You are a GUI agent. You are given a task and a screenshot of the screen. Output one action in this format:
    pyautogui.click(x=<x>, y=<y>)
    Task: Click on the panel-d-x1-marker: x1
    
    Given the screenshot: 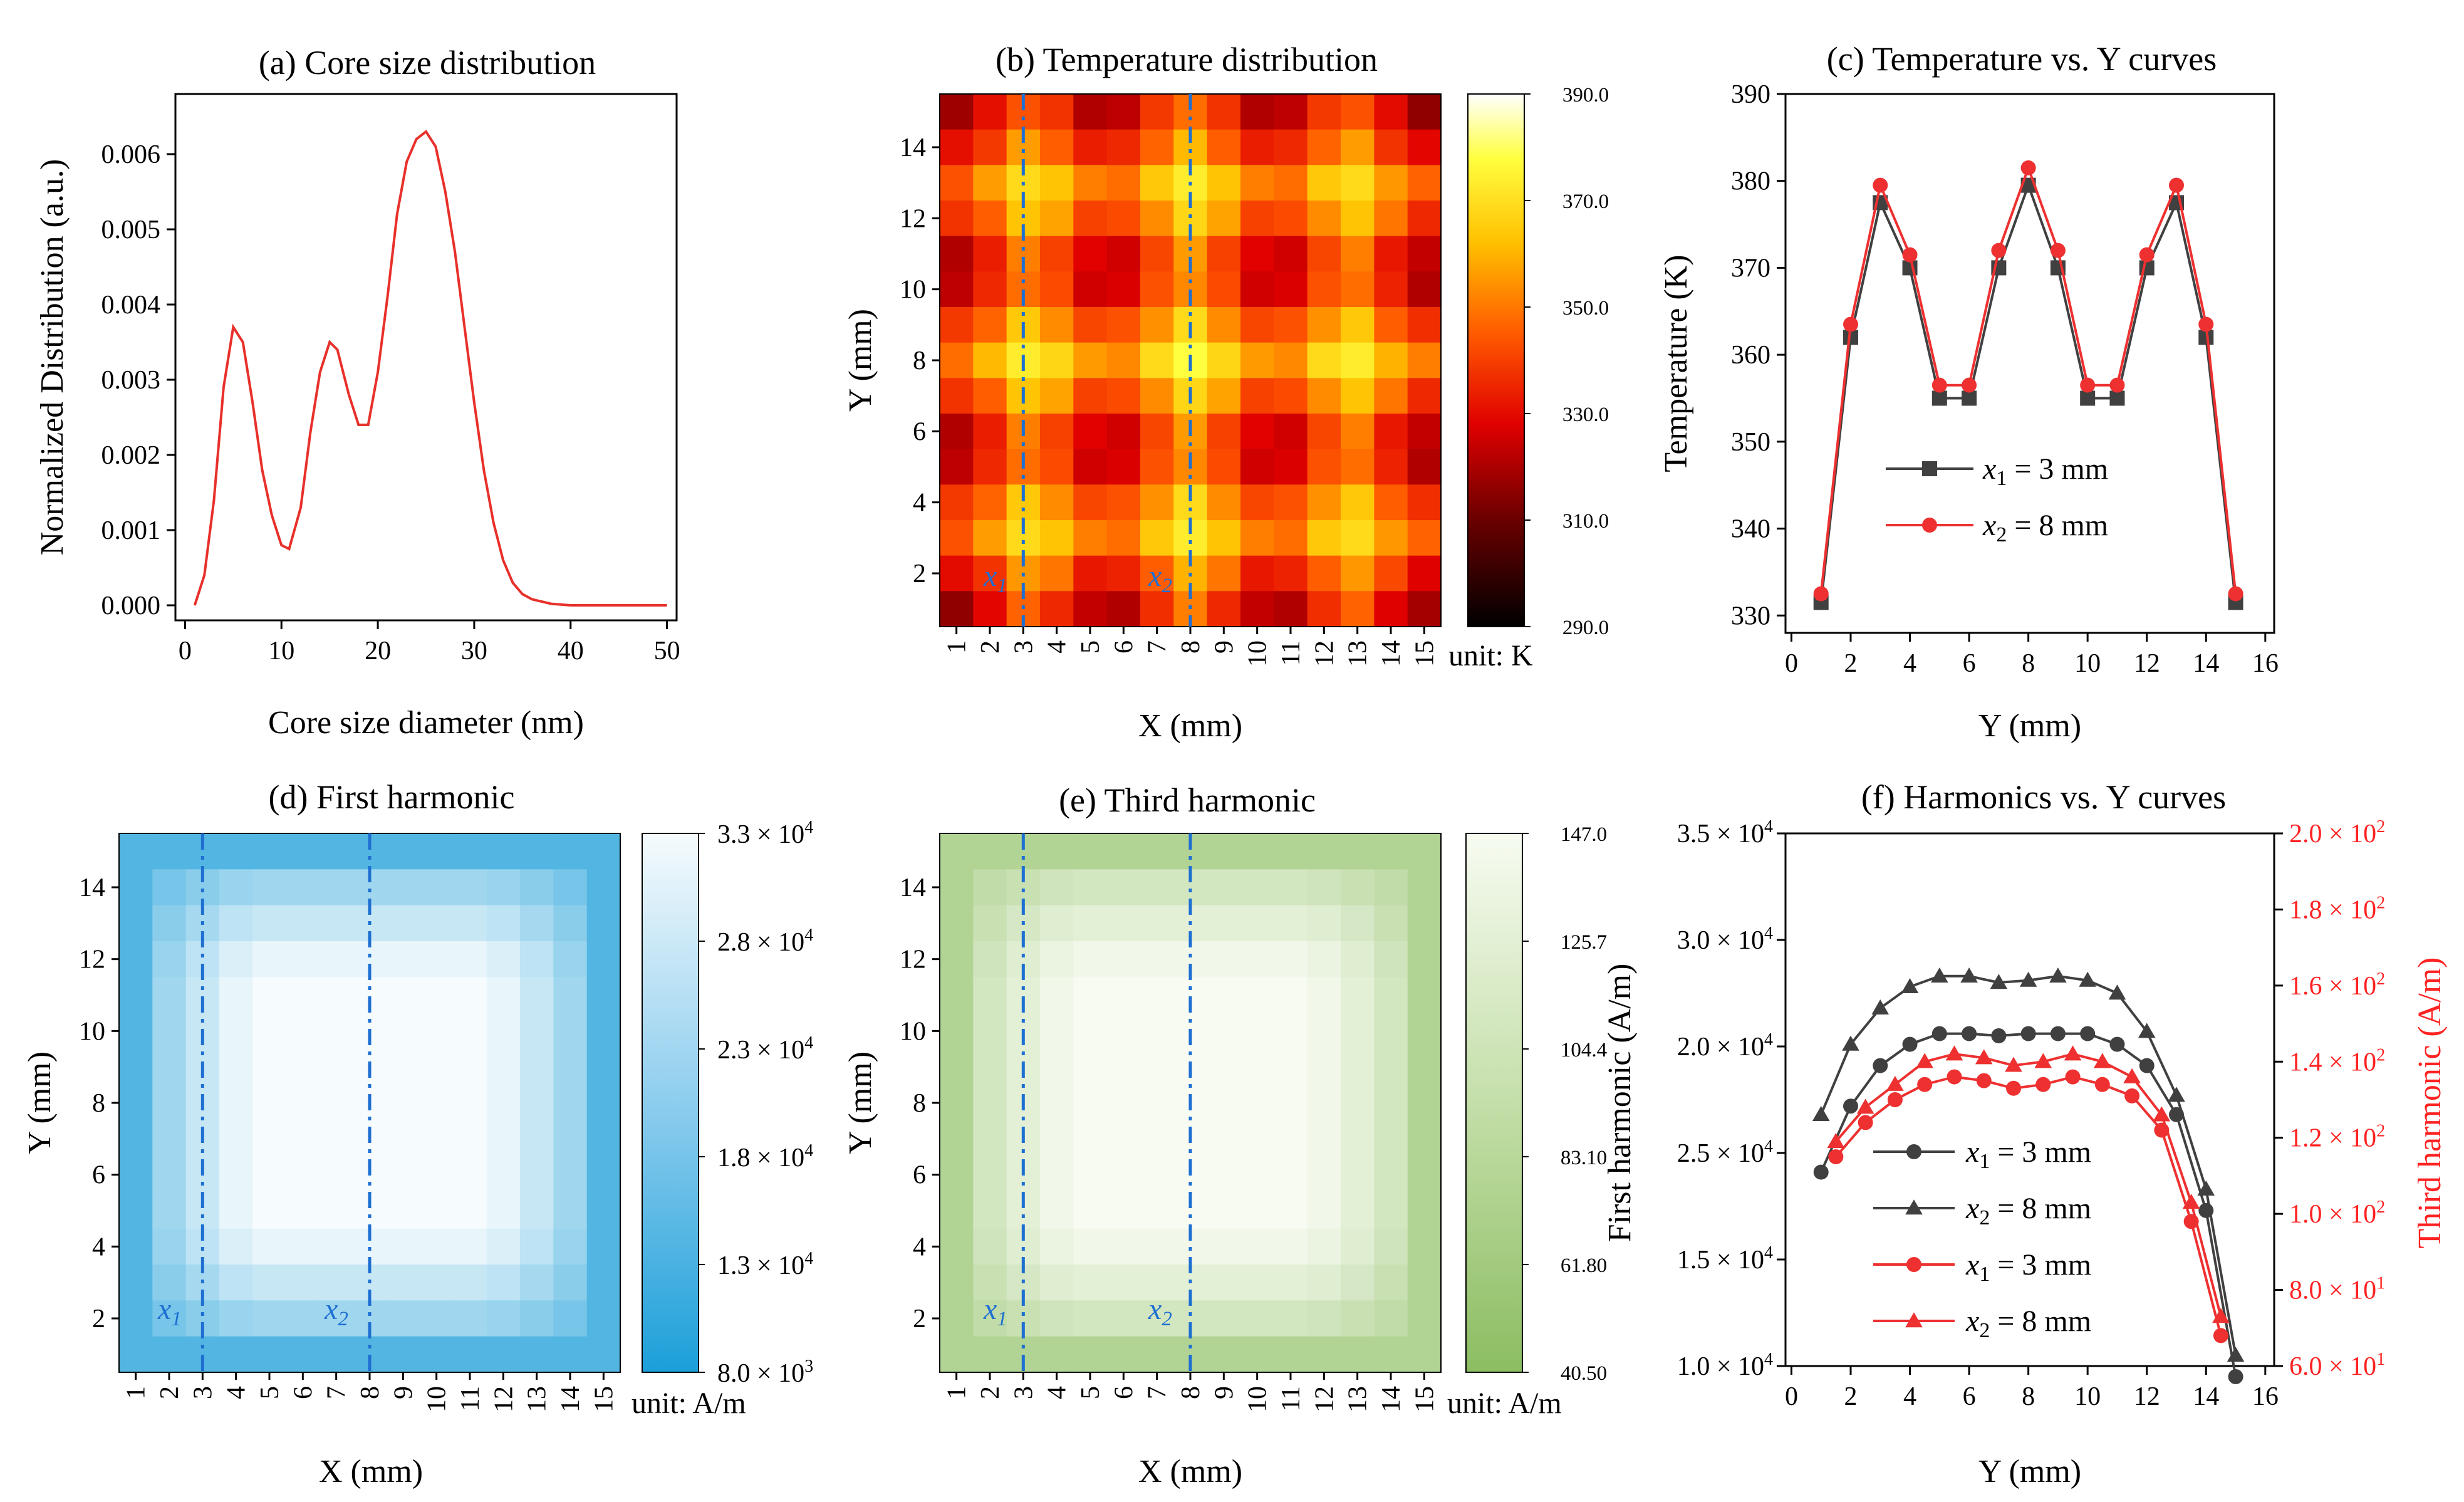 What is the action you would take?
    pyautogui.click(x=169, y=1311)
    